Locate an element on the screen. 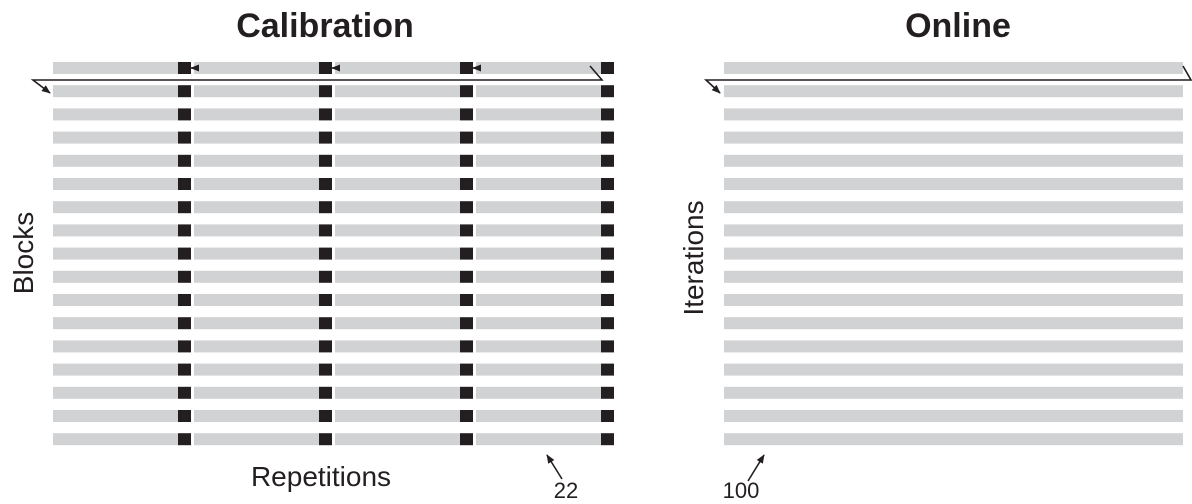 This screenshot has width=1192, height=504. repetitions-axis-label: Repetitions is located at coordinates (321, 476).